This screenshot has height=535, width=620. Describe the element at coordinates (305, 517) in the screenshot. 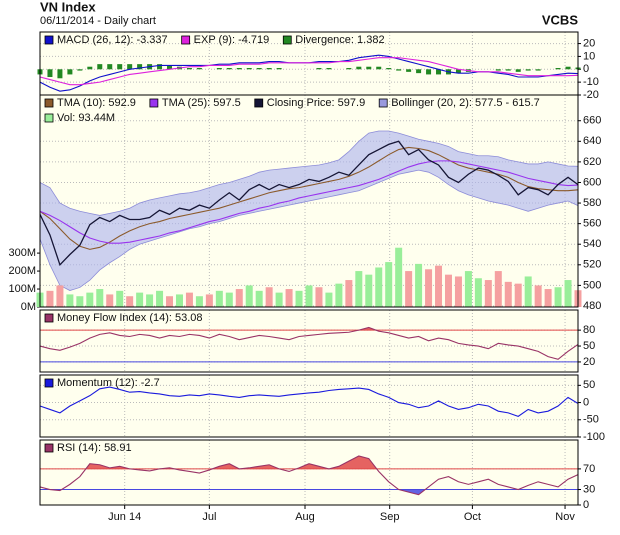

I see `x-tick-label: Aug` at that location.